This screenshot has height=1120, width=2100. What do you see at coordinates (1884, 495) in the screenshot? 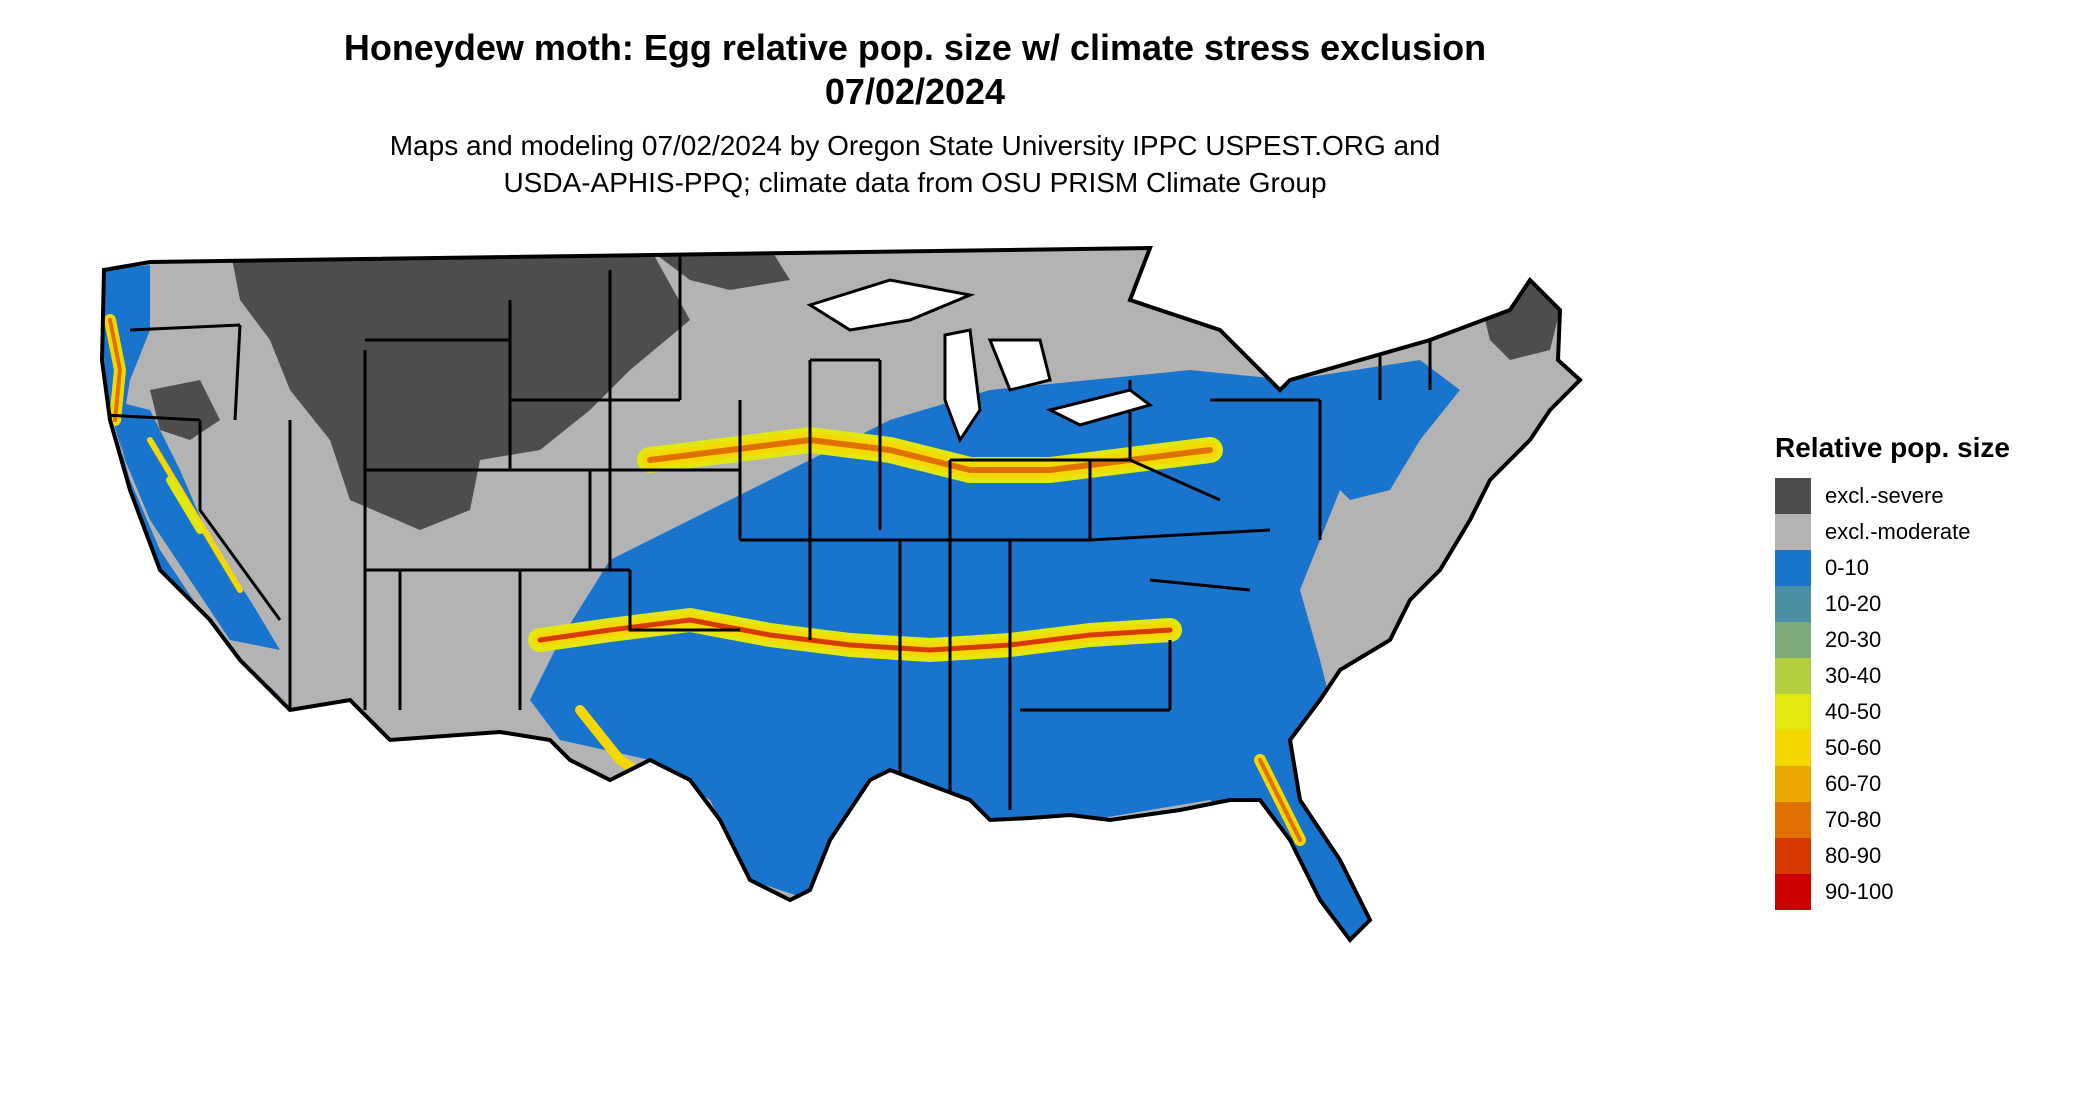
I see `legend-label: excl.-severe` at bounding box center [1884, 495].